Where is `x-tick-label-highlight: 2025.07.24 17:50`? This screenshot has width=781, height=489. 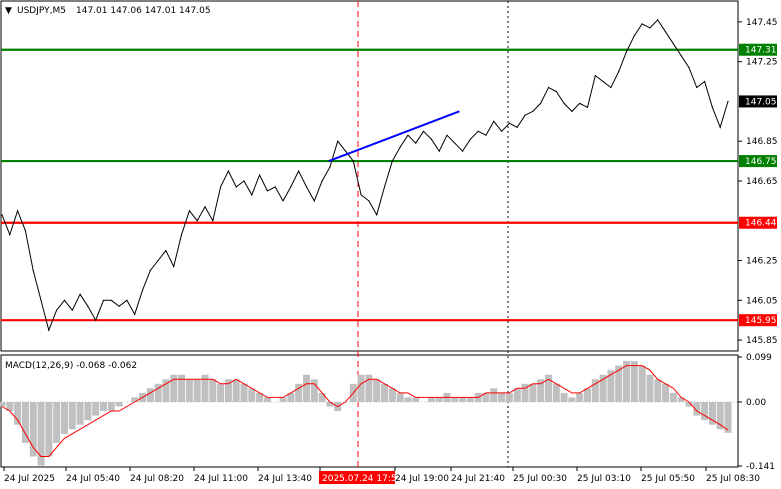 x-tick-label-highlight: 2025.07.24 17:50 is located at coordinates (362, 479).